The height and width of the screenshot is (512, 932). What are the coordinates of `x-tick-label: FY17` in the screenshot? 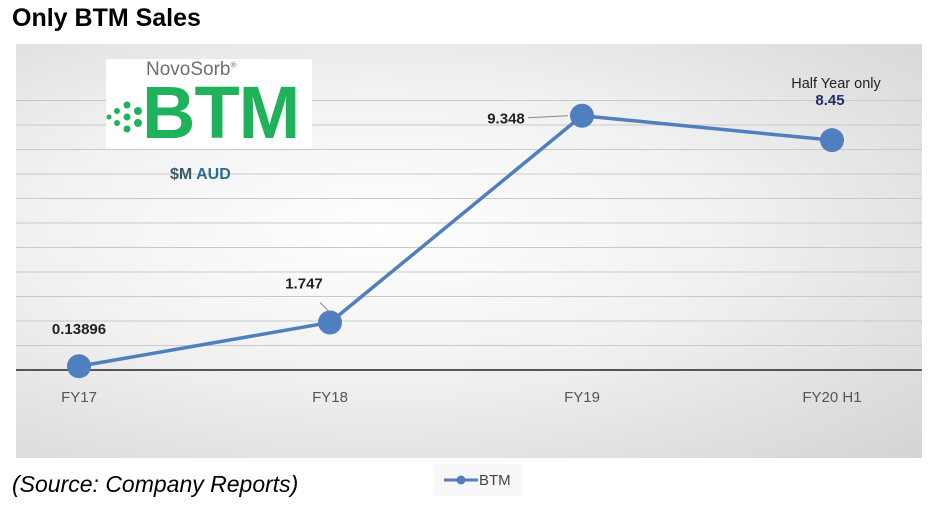 It's located at (79, 397).